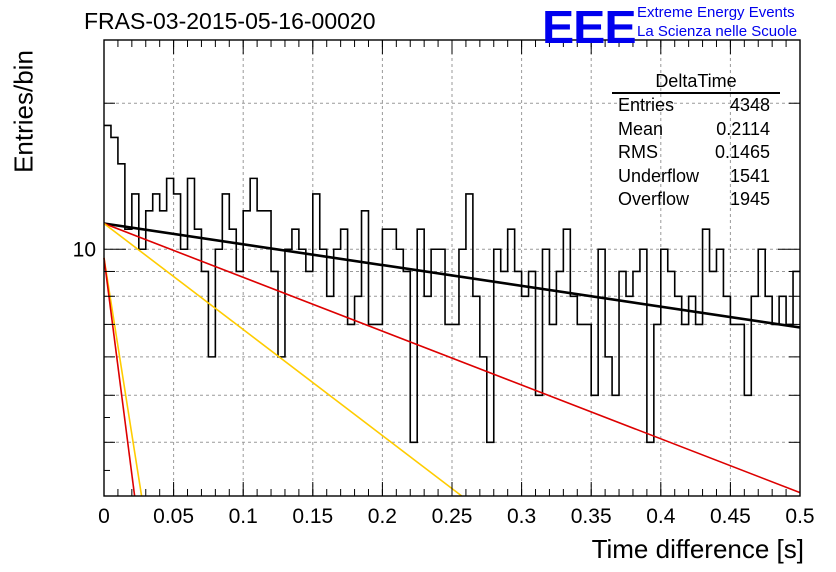 The height and width of the screenshot is (572, 836). What do you see at coordinates (749, 175) in the screenshot?
I see `stats-value: 1541` at bounding box center [749, 175].